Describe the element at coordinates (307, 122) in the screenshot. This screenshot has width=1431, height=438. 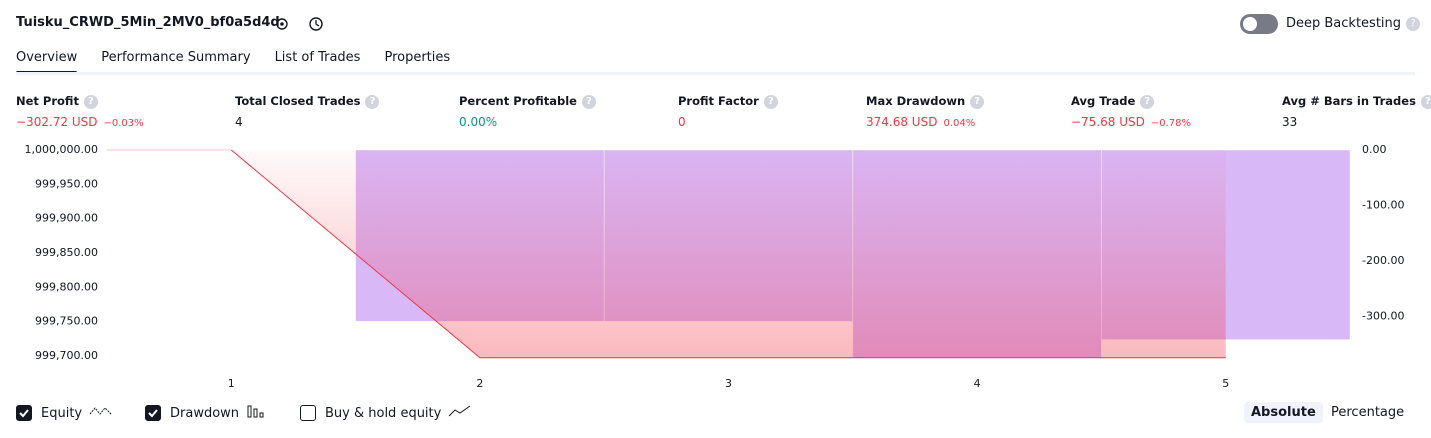
I see `stat-value: 4` at that location.